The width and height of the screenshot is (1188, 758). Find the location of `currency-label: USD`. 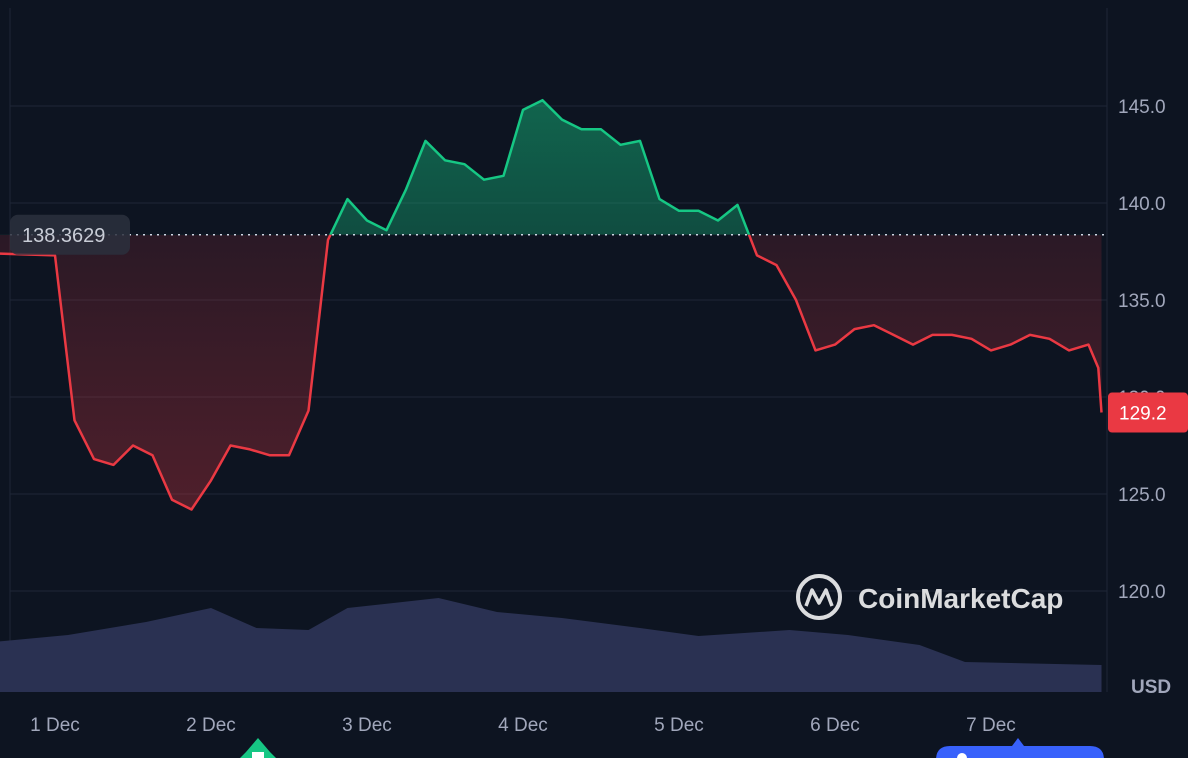

currency-label: USD is located at coordinates (1151, 687).